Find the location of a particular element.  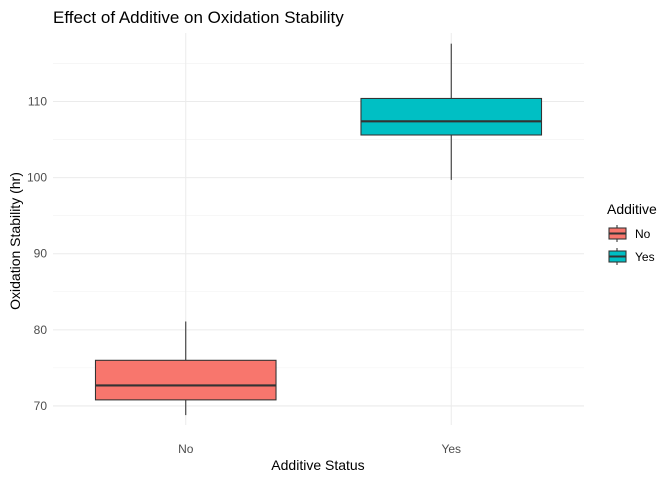

legend-title: Additive is located at coordinates (632, 209).